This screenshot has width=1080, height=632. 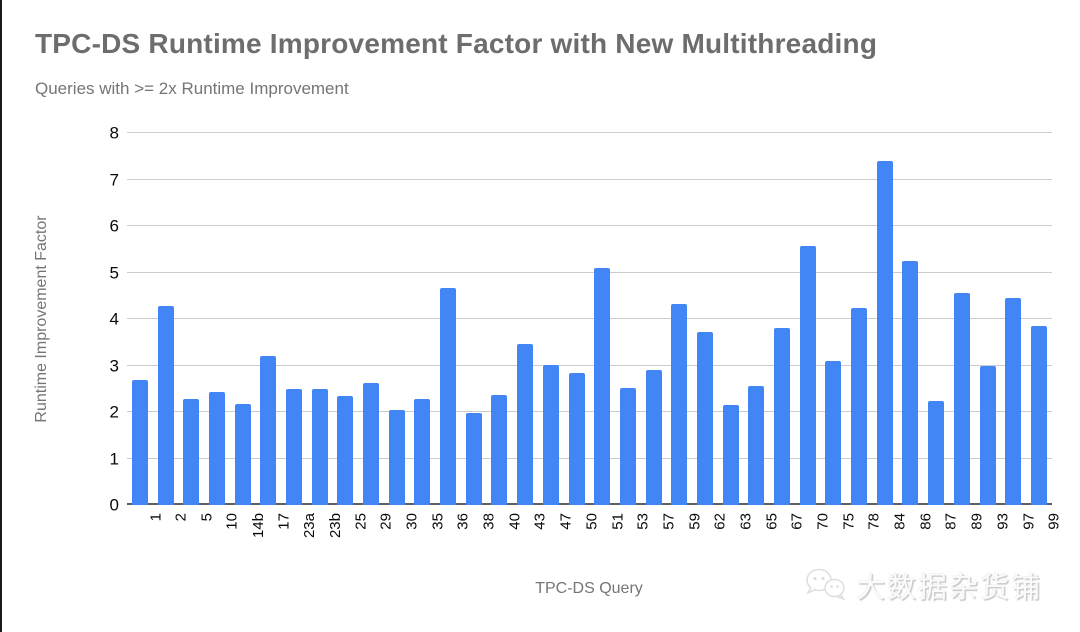 What do you see at coordinates (248, 535) in the screenshot?
I see `x-tick-slot: 14b` at bounding box center [248, 535].